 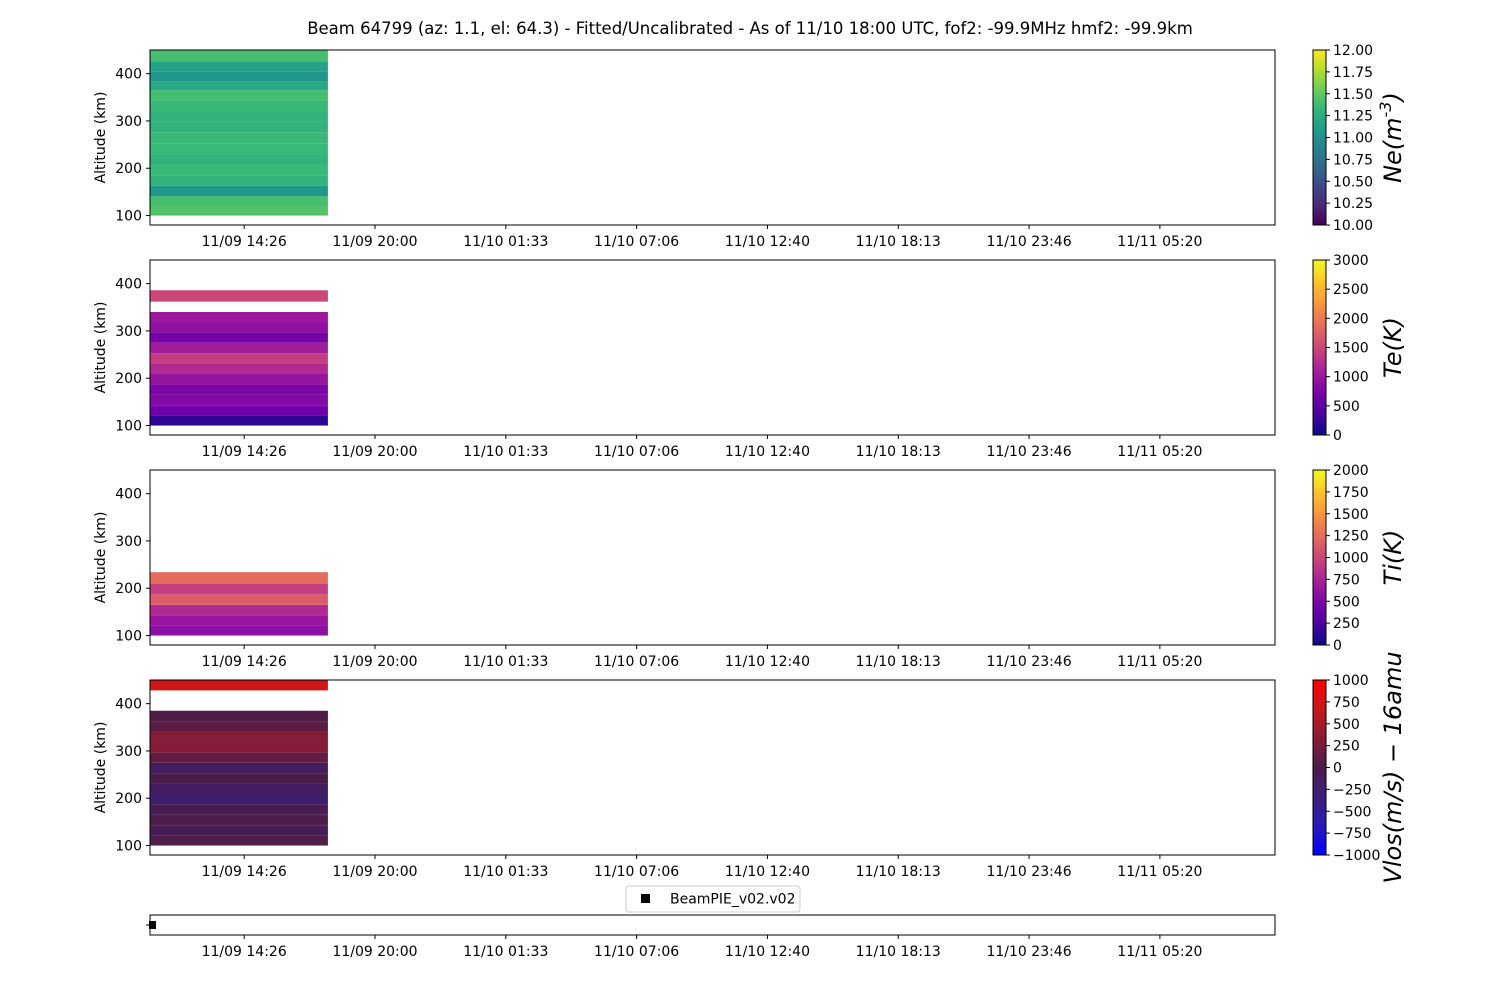 What do you see at coordinates (1353, 117) in the screenshot?
I see `ne-colorbar-tick-label: 11.25` at bounding box center [1353, 117].